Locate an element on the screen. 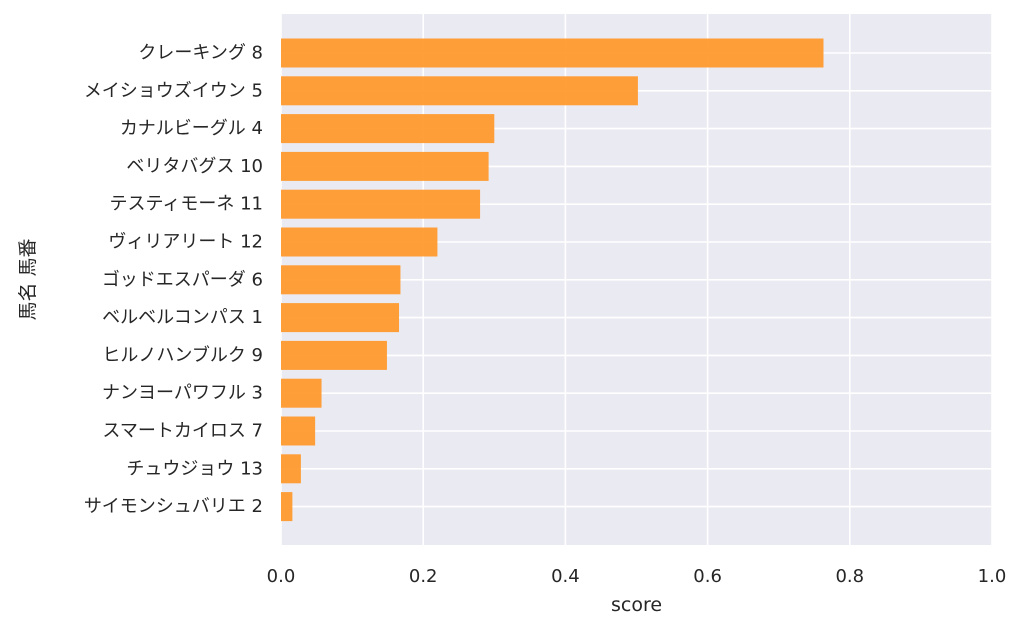 This screenshot has width=1024, height=629. x-tick-labels: 0.0 0.2 0.4 0.6 0.8 1.0 is located at coordinates (637, 576).